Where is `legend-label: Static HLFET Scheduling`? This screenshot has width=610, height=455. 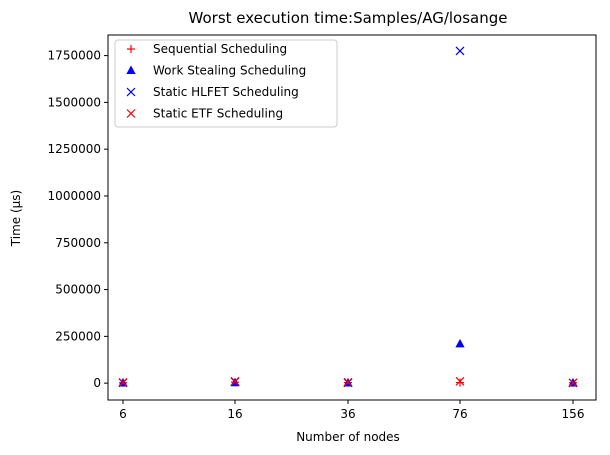 legend-label: Static HLFET Scheduling is located at coordinates (226, 92).